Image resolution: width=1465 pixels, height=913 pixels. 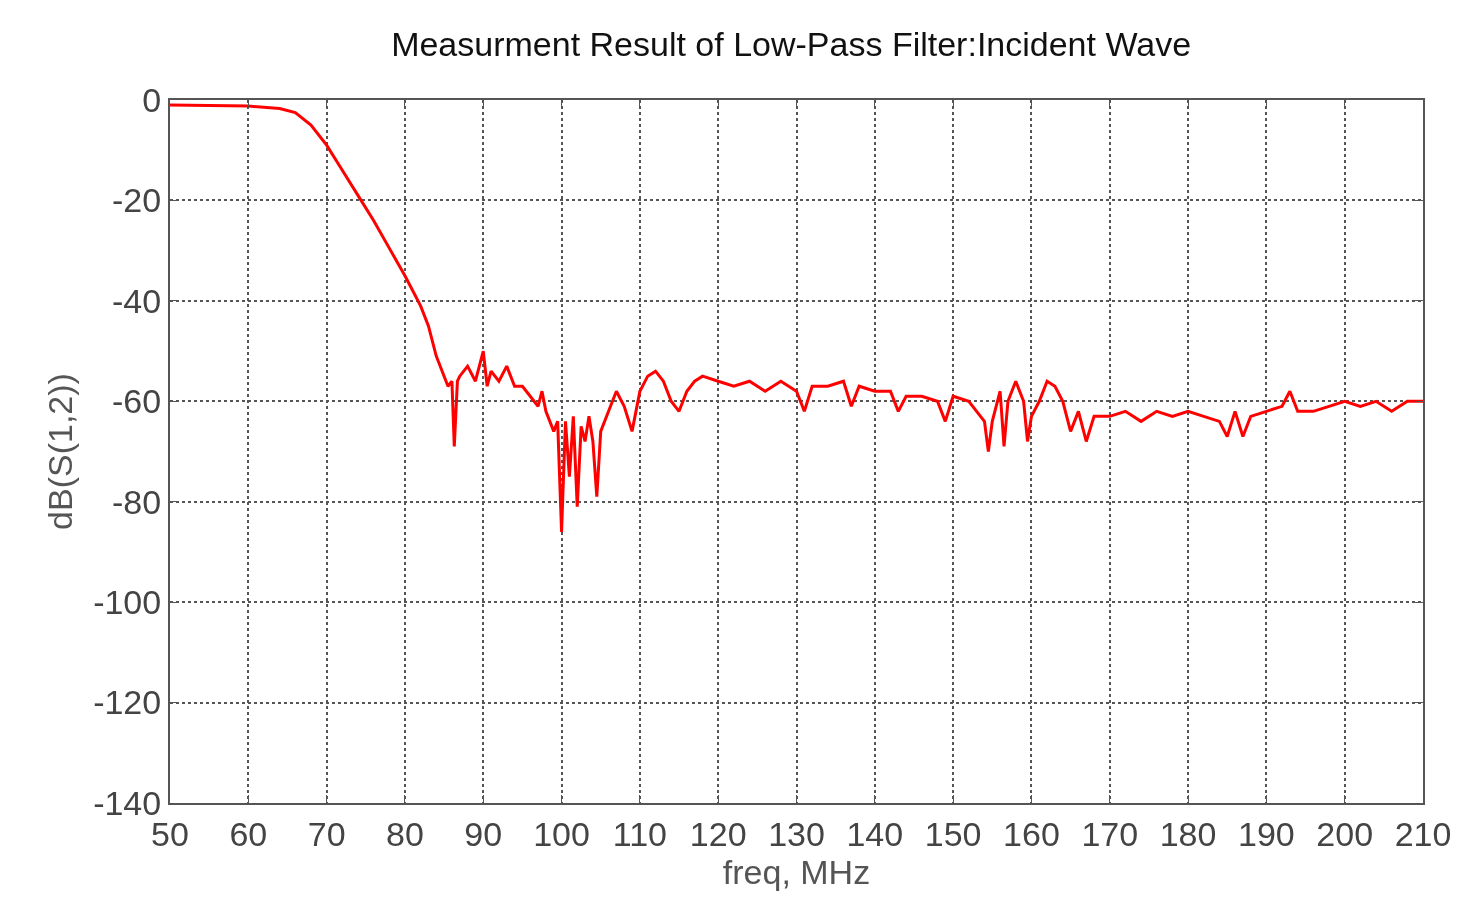 What do you see at coordinates (1423, 833) in the screenshot?
I see `x-tick-label: 210` at bounding box center [1423, 833].